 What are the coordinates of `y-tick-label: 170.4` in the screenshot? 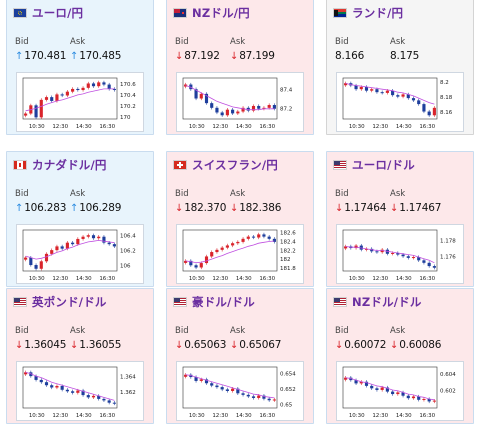 It's located at (128, 96).